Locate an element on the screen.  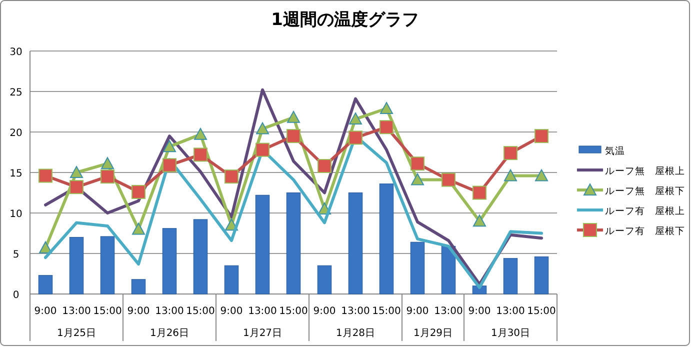
legend-label: ルーフ有 屋根上 is located at coordinates (645, 211).